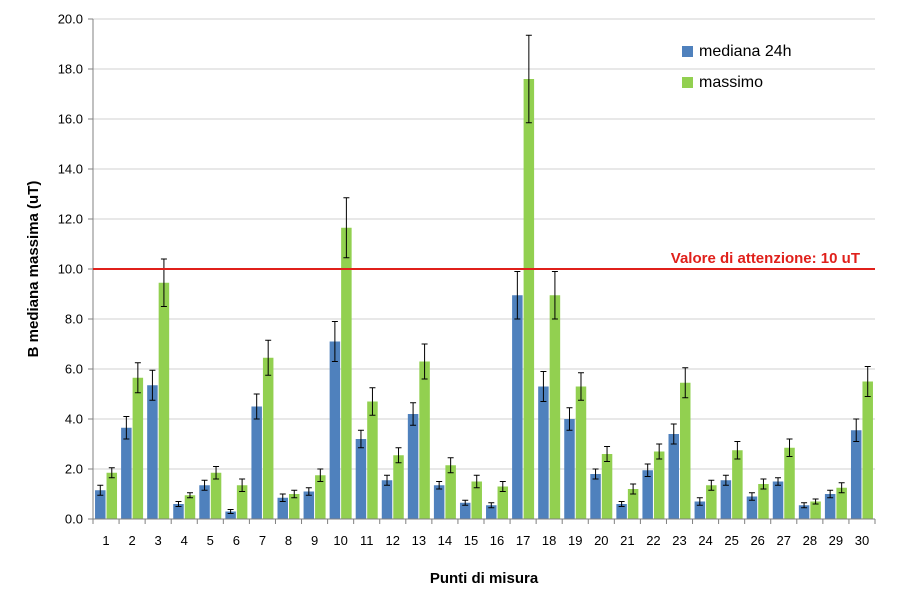 The image size is (900, 590). Describe the element at coordinates (393, 540) in the screenshot. I see `x-tick-label: 12` at that location.